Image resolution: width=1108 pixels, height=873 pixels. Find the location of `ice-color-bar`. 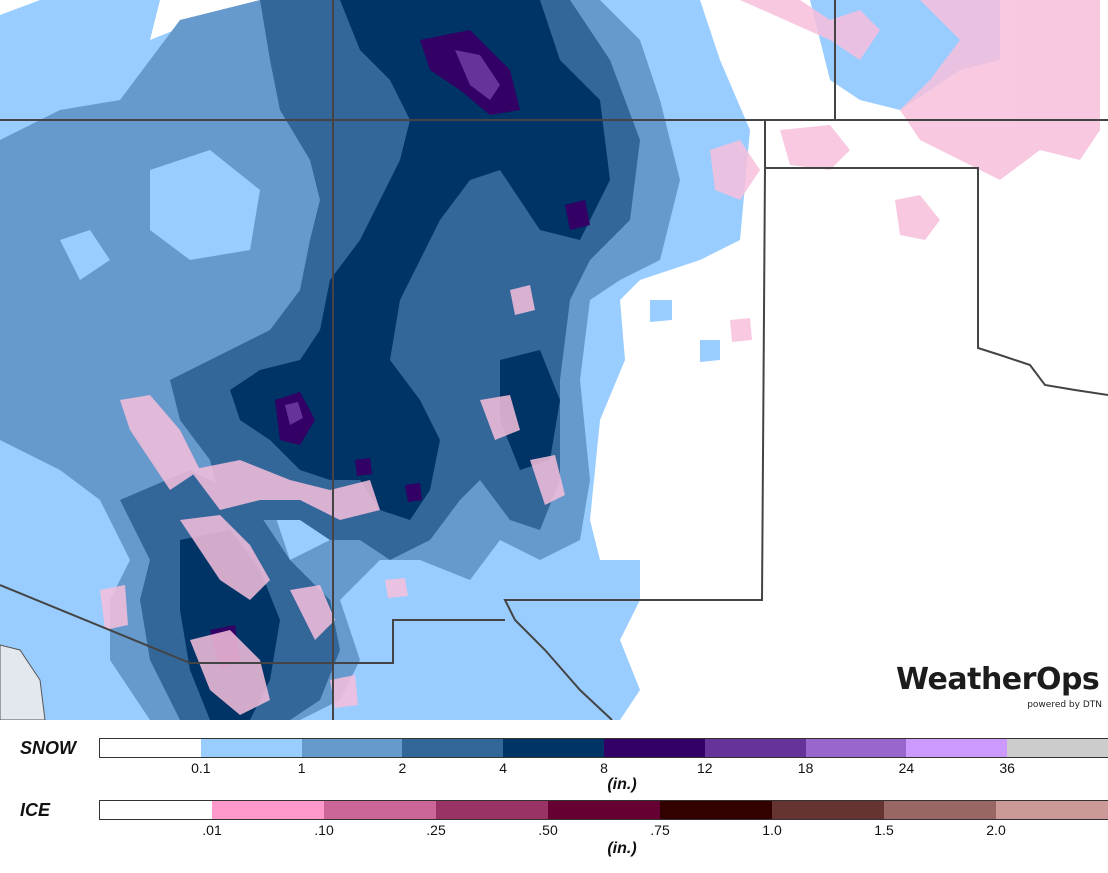

ice-color-bar is located at coordinates (603, 810).